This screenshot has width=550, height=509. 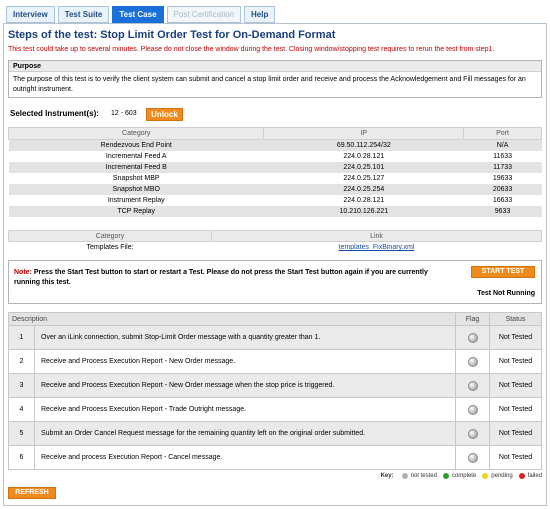 What do you see at coordinates (363, 167) in the screenshot?
I see `ip-address: 224.0.25.101` at bounding box center [363, 167].